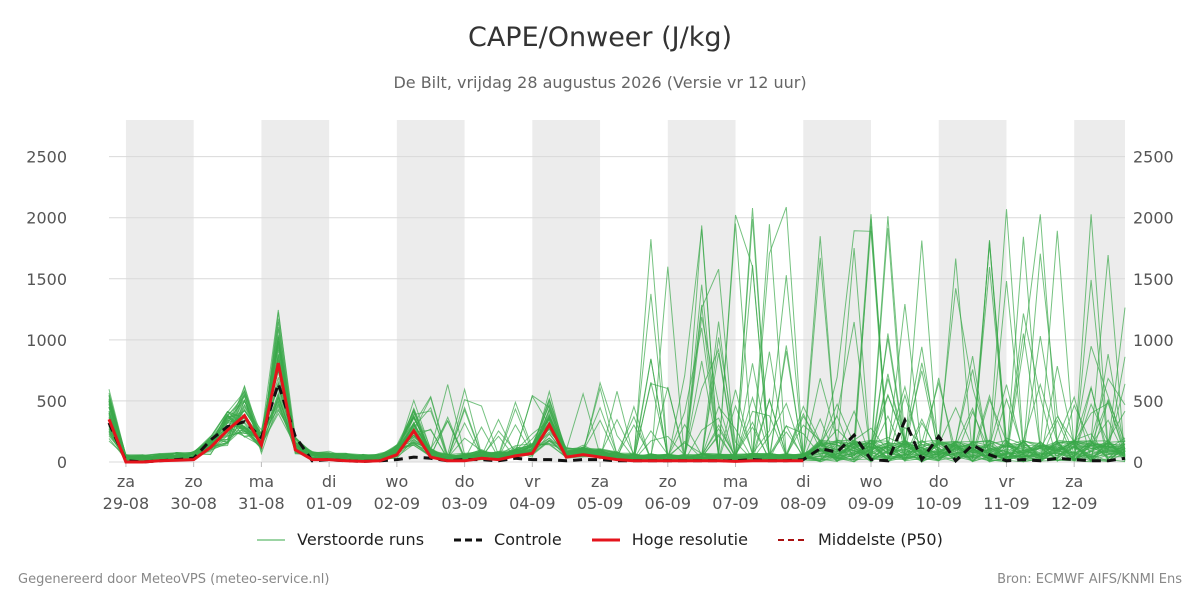 This screenshot has width=1200, height=600. I want to click on legend-swatch-control, so click(468, 539).